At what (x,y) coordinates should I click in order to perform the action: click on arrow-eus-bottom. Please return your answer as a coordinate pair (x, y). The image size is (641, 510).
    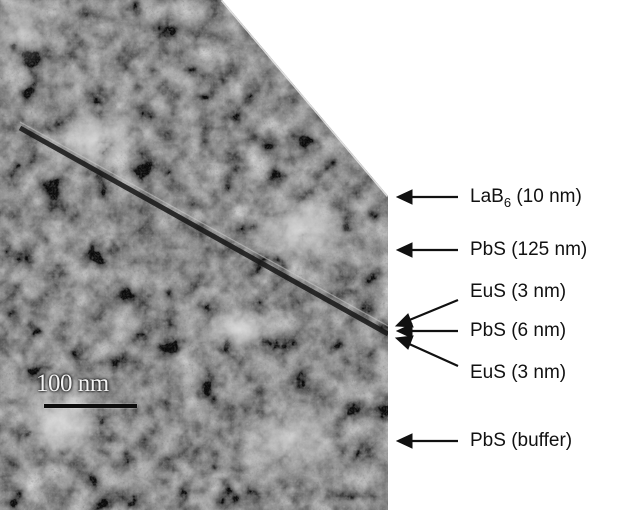
    Looking at the image, I should click on (426, 351).